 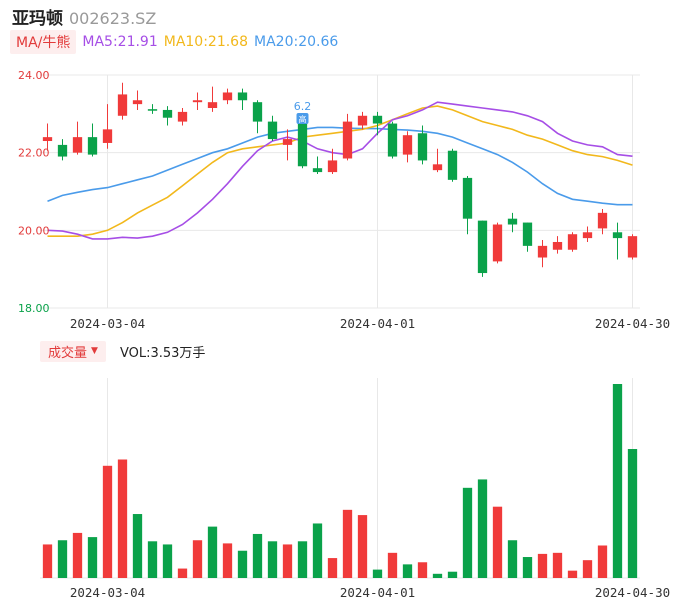 I want to click on annotations: 6.2高, so click(x=303, y=112).